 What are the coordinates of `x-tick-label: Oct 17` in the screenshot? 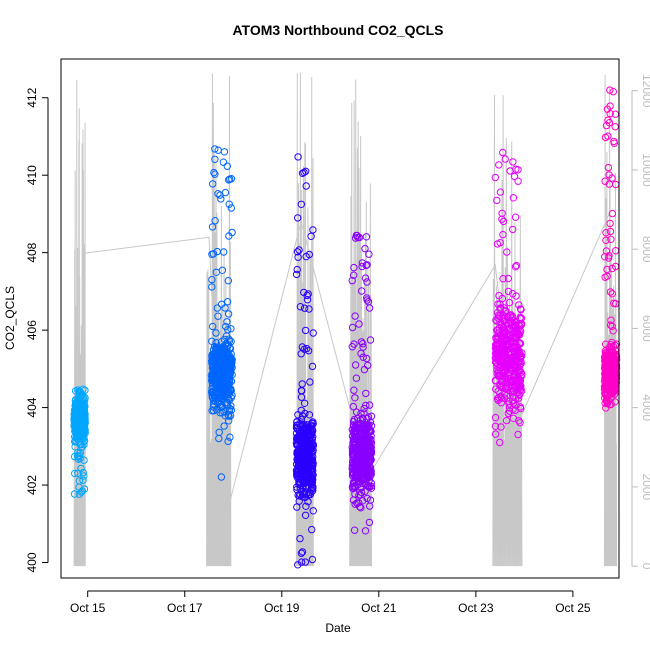 It's located at (185, 608).